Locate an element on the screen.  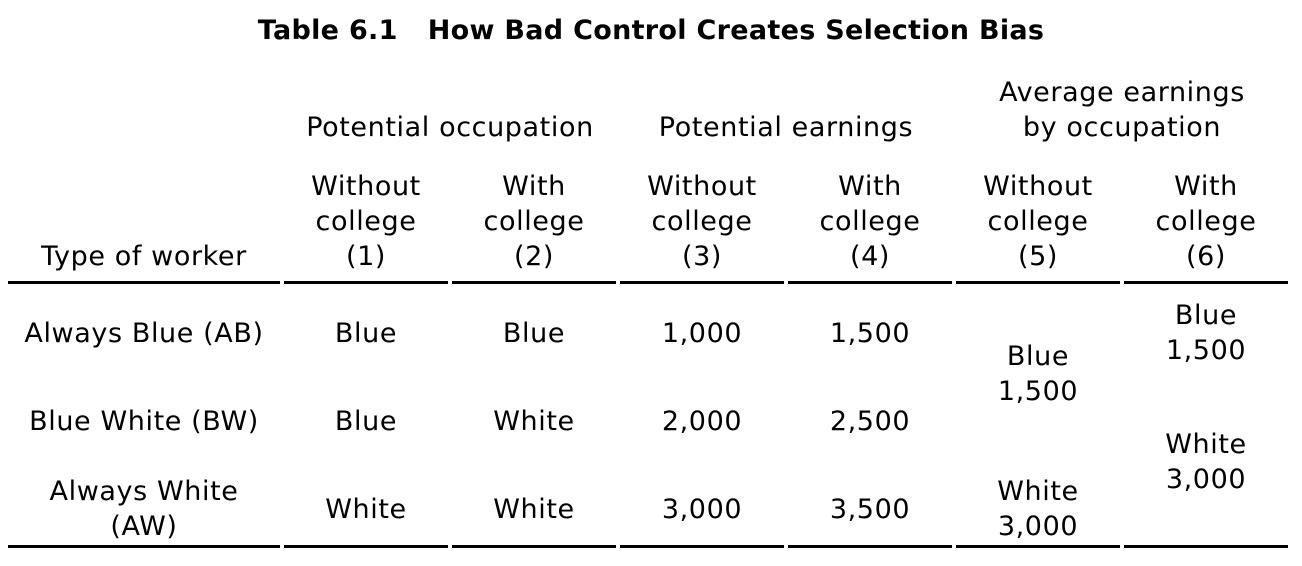
column-number: (5) is located at coordinates (1038, 256).